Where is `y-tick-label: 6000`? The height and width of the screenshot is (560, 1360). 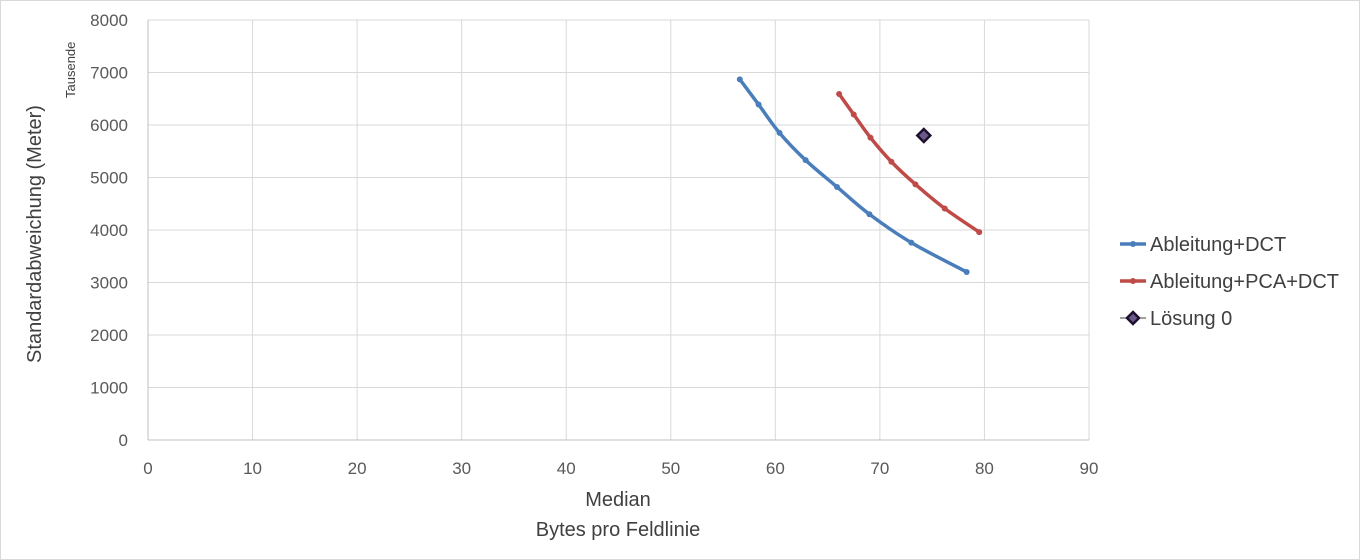 y-tick-label: 6000 is located at coordinates (109, 125).